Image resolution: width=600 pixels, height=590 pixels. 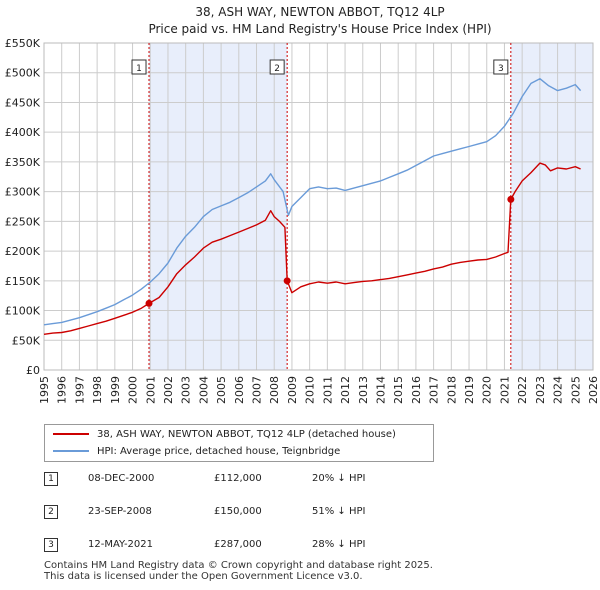 What do you see at coordinates (23, 192) in the screenshot?
I see `y-tick-label: £300K` at bounding box center [23, 192].